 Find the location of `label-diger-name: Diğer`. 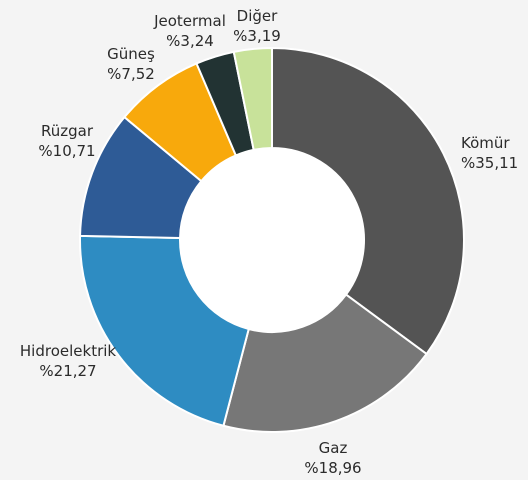

label-diger-name: Diğer is located at coordinates (257, 16).